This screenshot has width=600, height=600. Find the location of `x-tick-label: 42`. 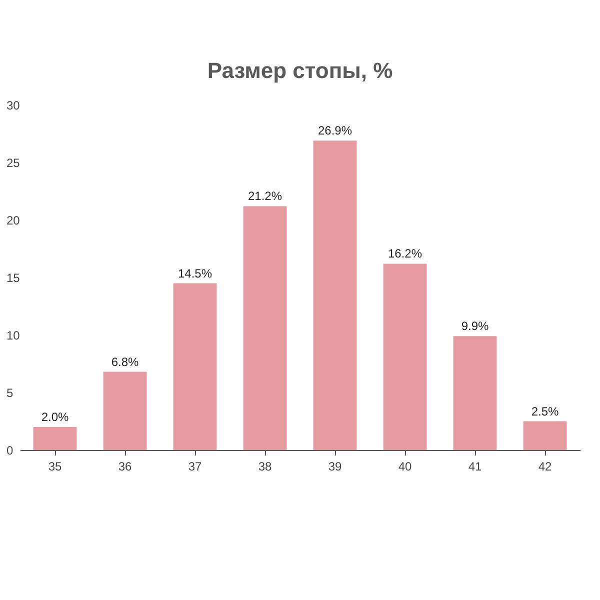

x-tick-label: 42 is located at coordinates (545, 467).